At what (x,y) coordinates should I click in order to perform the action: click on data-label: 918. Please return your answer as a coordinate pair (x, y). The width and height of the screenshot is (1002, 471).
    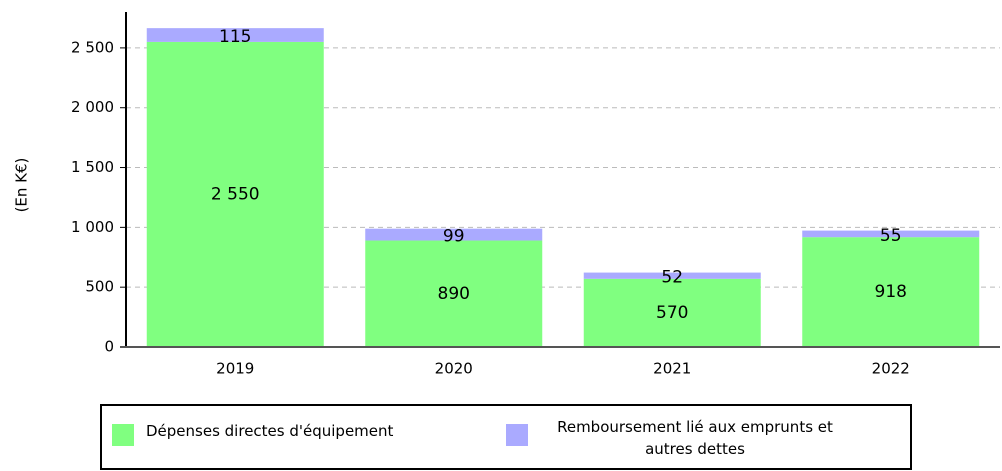
    Looking at the image, I should click on (891, 292).